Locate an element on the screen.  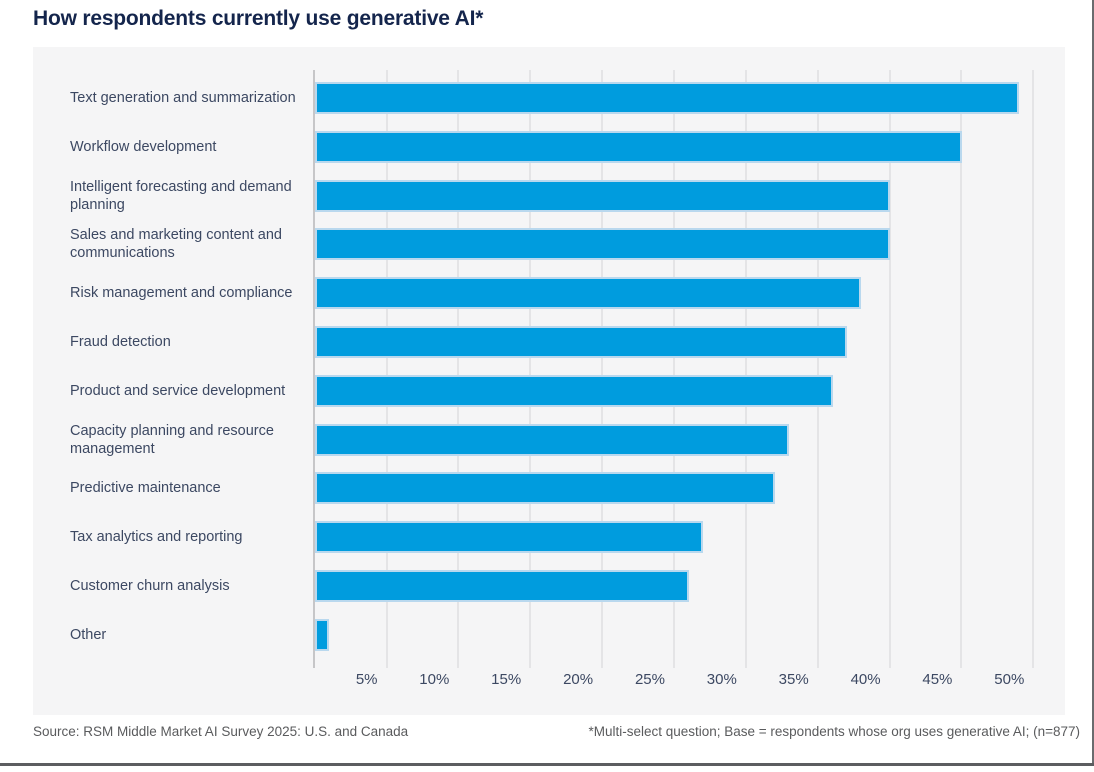
gridline-10% is located at coordinates (458, 369).